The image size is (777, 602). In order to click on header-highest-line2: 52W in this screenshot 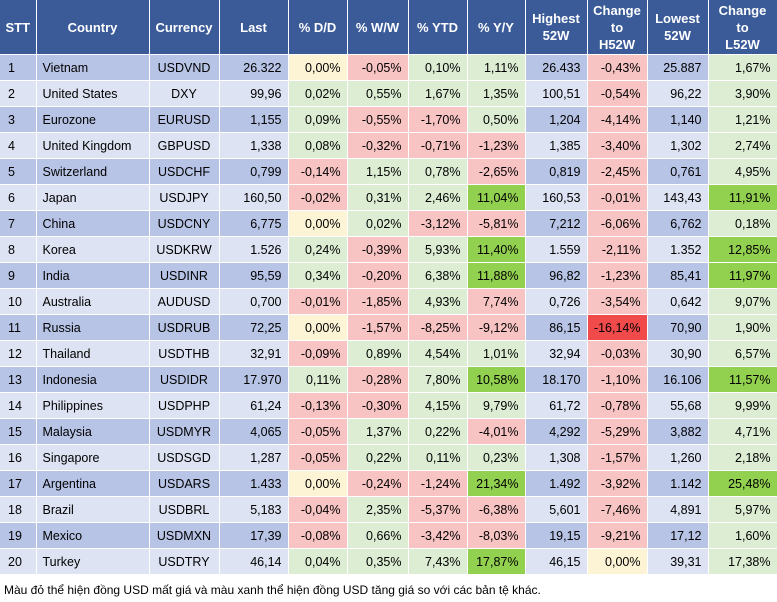, I will do `click(556, 35)`.